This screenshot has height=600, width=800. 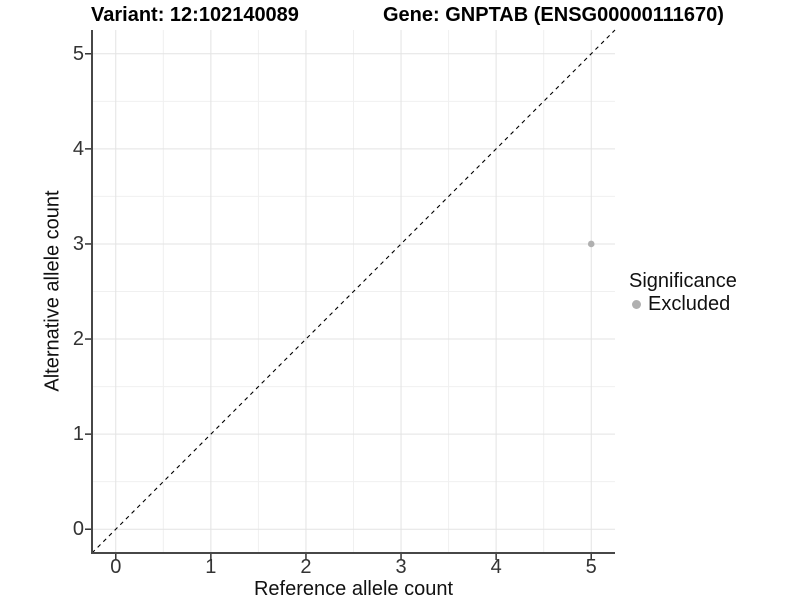 What do you see at coordinates (683, 281) in the screenshot?
I see `legend-title: Significance` at bounding box center [683, 281].